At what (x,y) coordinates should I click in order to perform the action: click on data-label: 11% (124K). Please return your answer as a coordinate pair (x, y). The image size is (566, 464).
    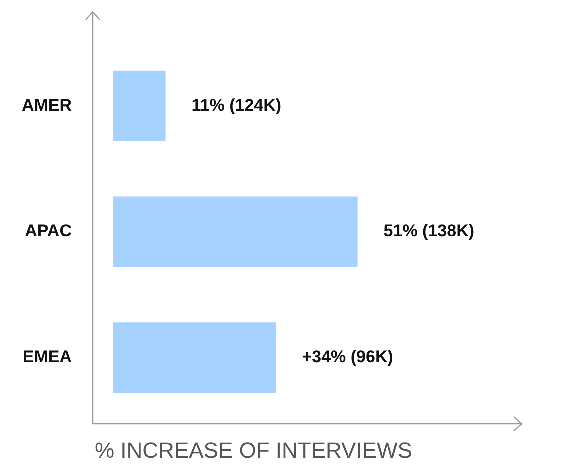
    Looking at the image, I should click on (237, 105).